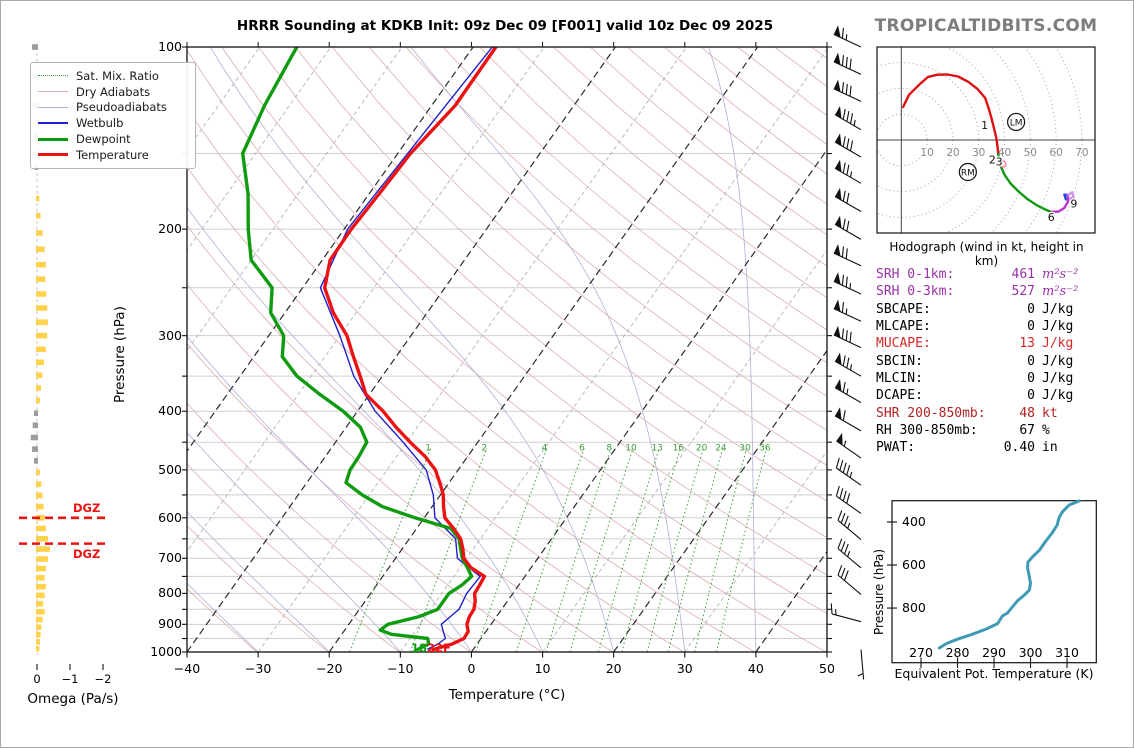 The image size is (1134, 748). Describe the element at coordinates (170, 517) in the screenshot. I see `pressure-tick-label: 600` at that location.